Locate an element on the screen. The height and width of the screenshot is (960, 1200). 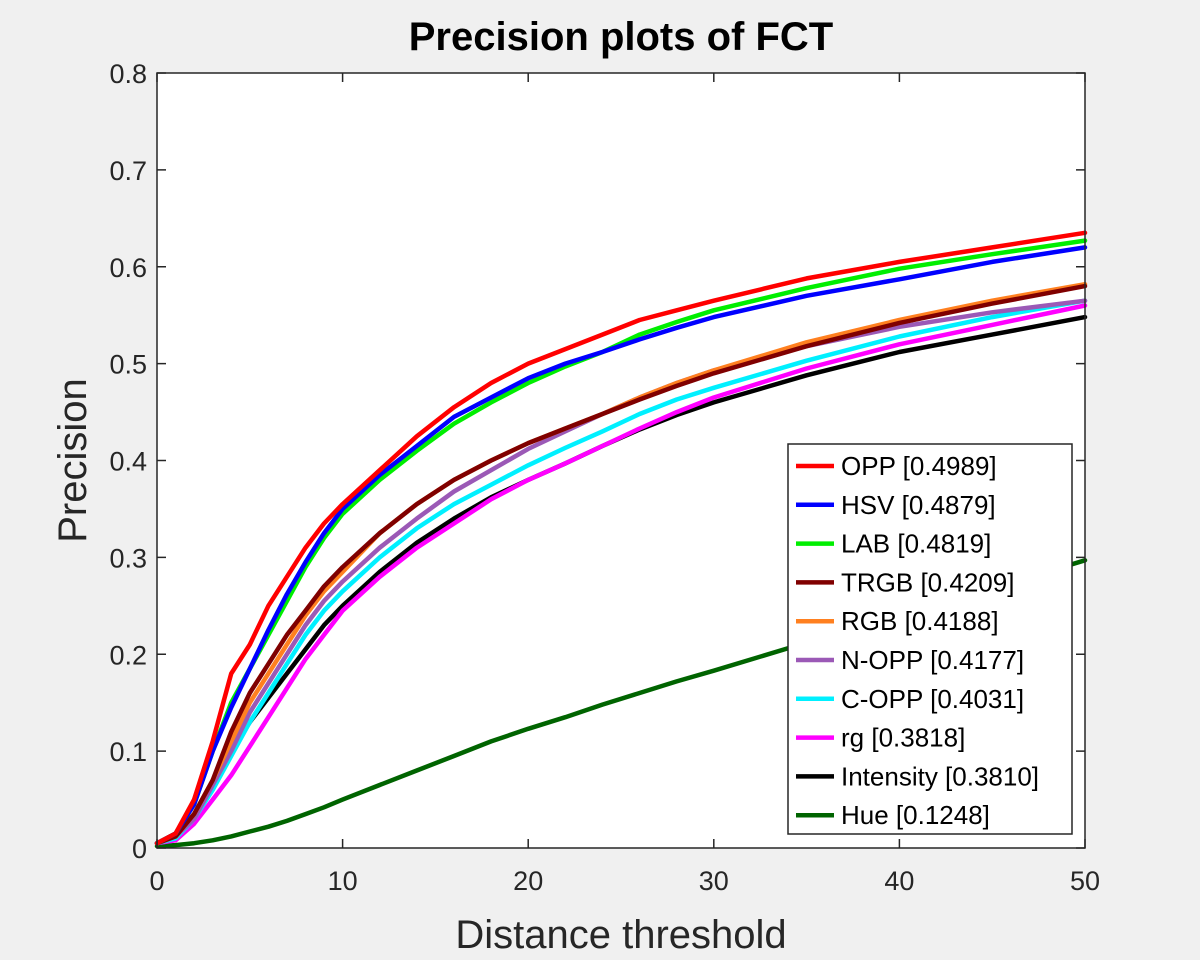
y-tick-label: 0.3 is located at coordinates (128, 558).